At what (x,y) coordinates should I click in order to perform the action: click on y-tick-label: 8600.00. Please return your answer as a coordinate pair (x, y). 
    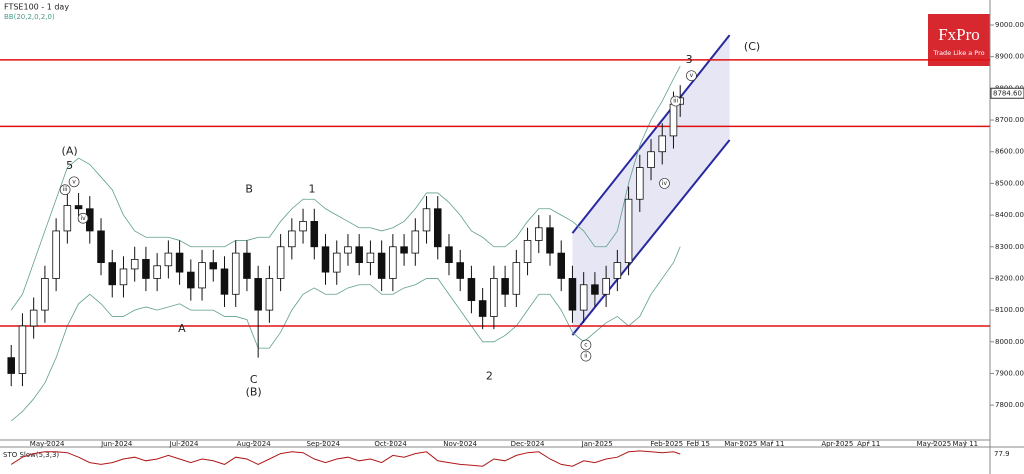
    Looking at the image, I should click on (1009, 152).